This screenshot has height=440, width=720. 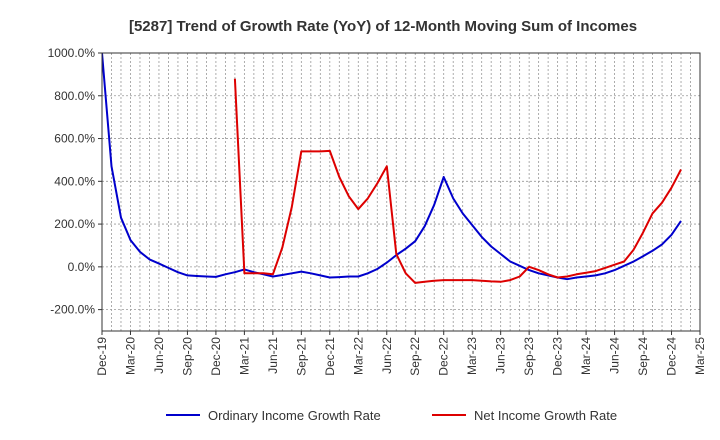 I want to click on x-tick-label: Dec-24, so click(x=672, y=356).